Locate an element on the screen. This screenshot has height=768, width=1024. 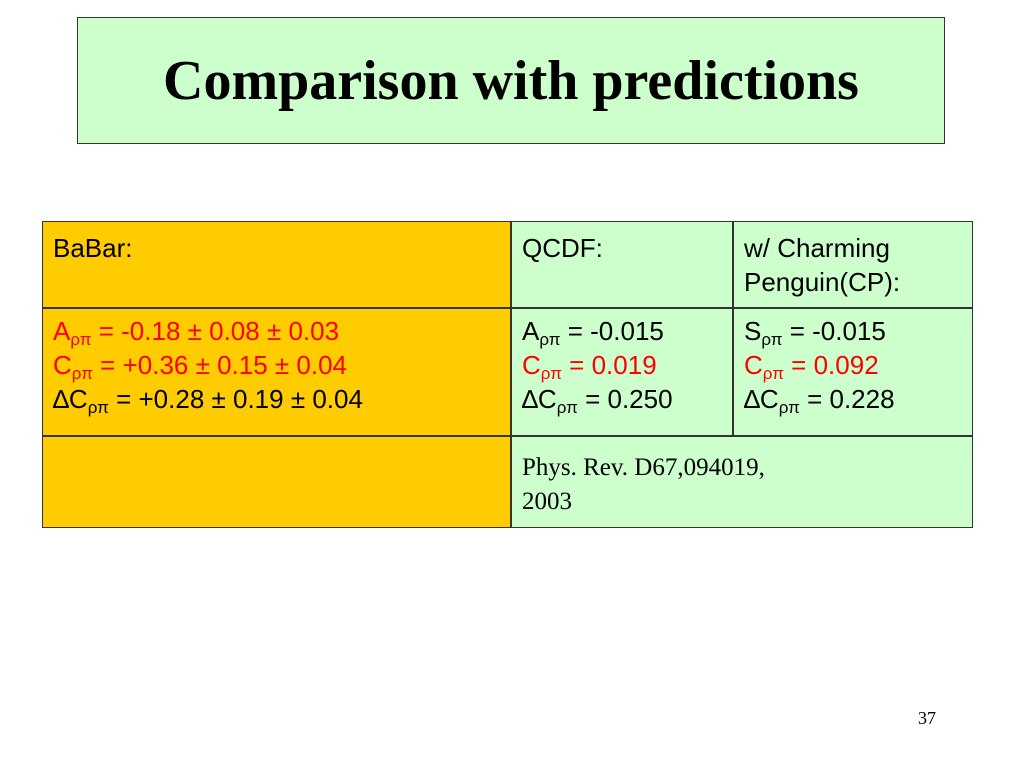
cp-s-subscript: ρπ is located at coordinates (772, 339).